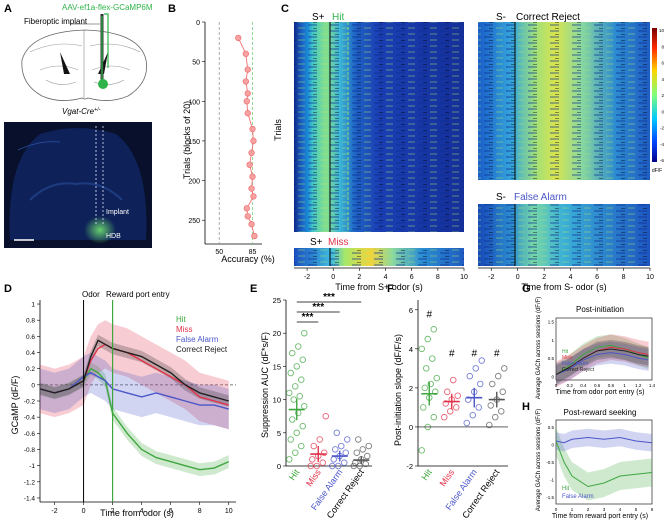 This screenshot has width=669, height=525. Describe the element at coordinates (117, 212) in the screenshot. I see `histo-implant-label: Implant` at that location.